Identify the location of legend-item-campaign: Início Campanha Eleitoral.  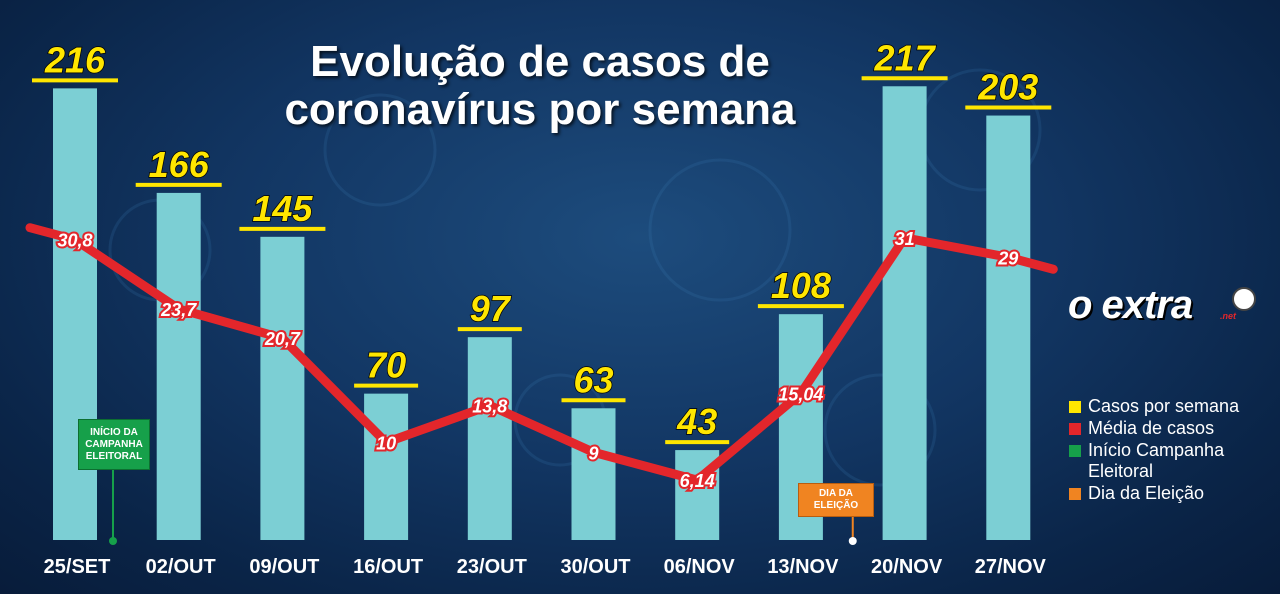
(1171, 461).